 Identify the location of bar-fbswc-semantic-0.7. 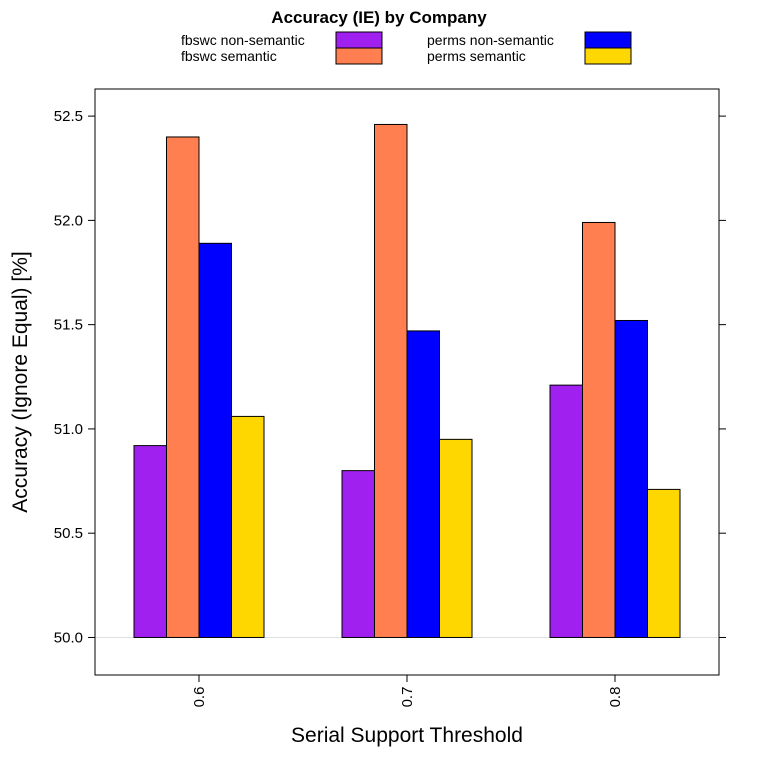
(391, 380).